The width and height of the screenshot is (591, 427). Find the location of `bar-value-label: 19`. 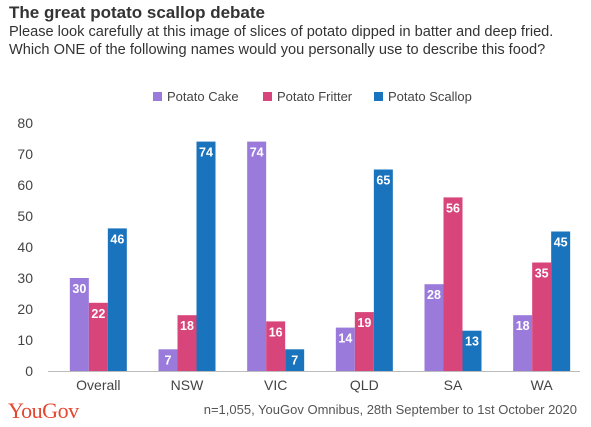

bar-value-label: 19 is located at coordinates (364, 323).